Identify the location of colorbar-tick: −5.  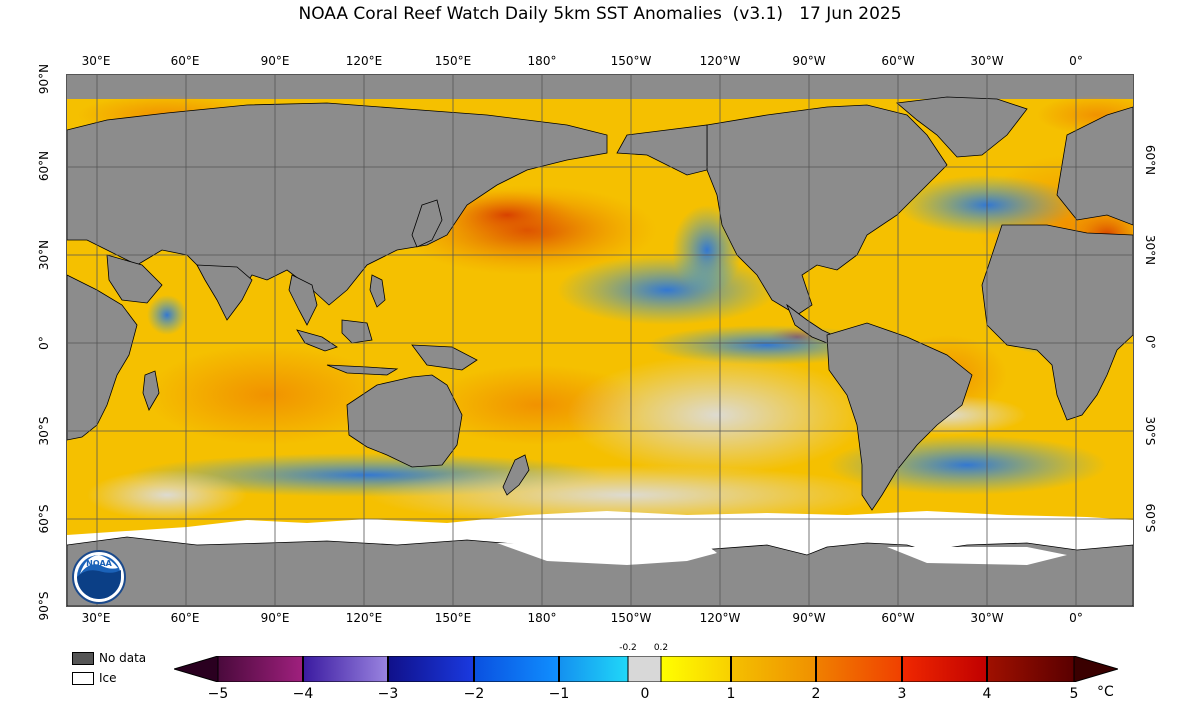
(218, 694).